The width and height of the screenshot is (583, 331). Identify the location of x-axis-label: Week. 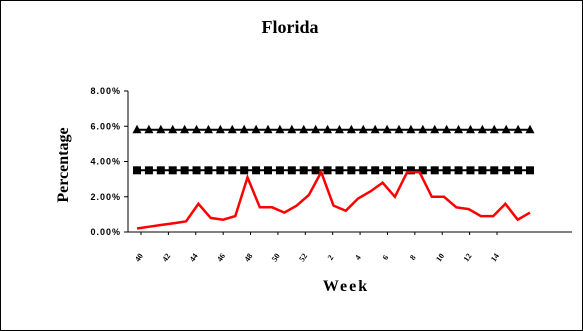
(346, 286).